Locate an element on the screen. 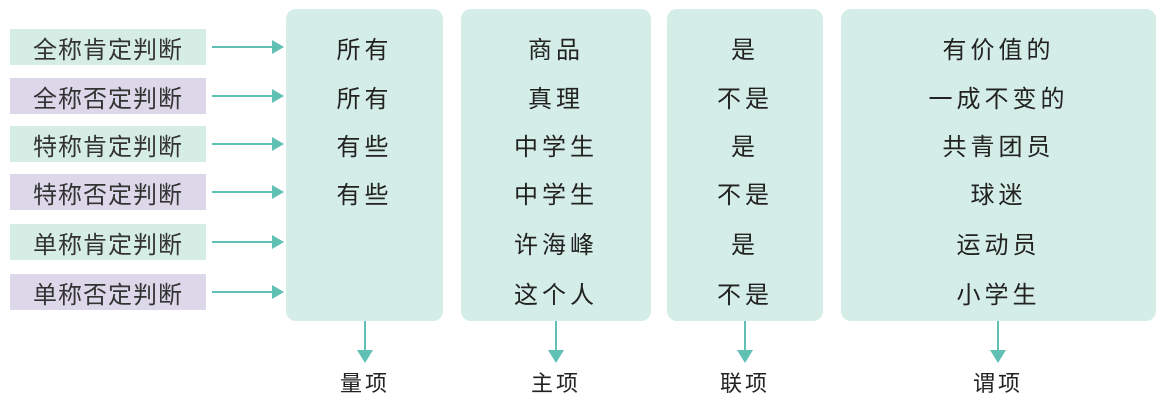 The width and height of the screenshot is (1166, 402). quantifier-term-label: 量项 is located at coordinates (364, 384).